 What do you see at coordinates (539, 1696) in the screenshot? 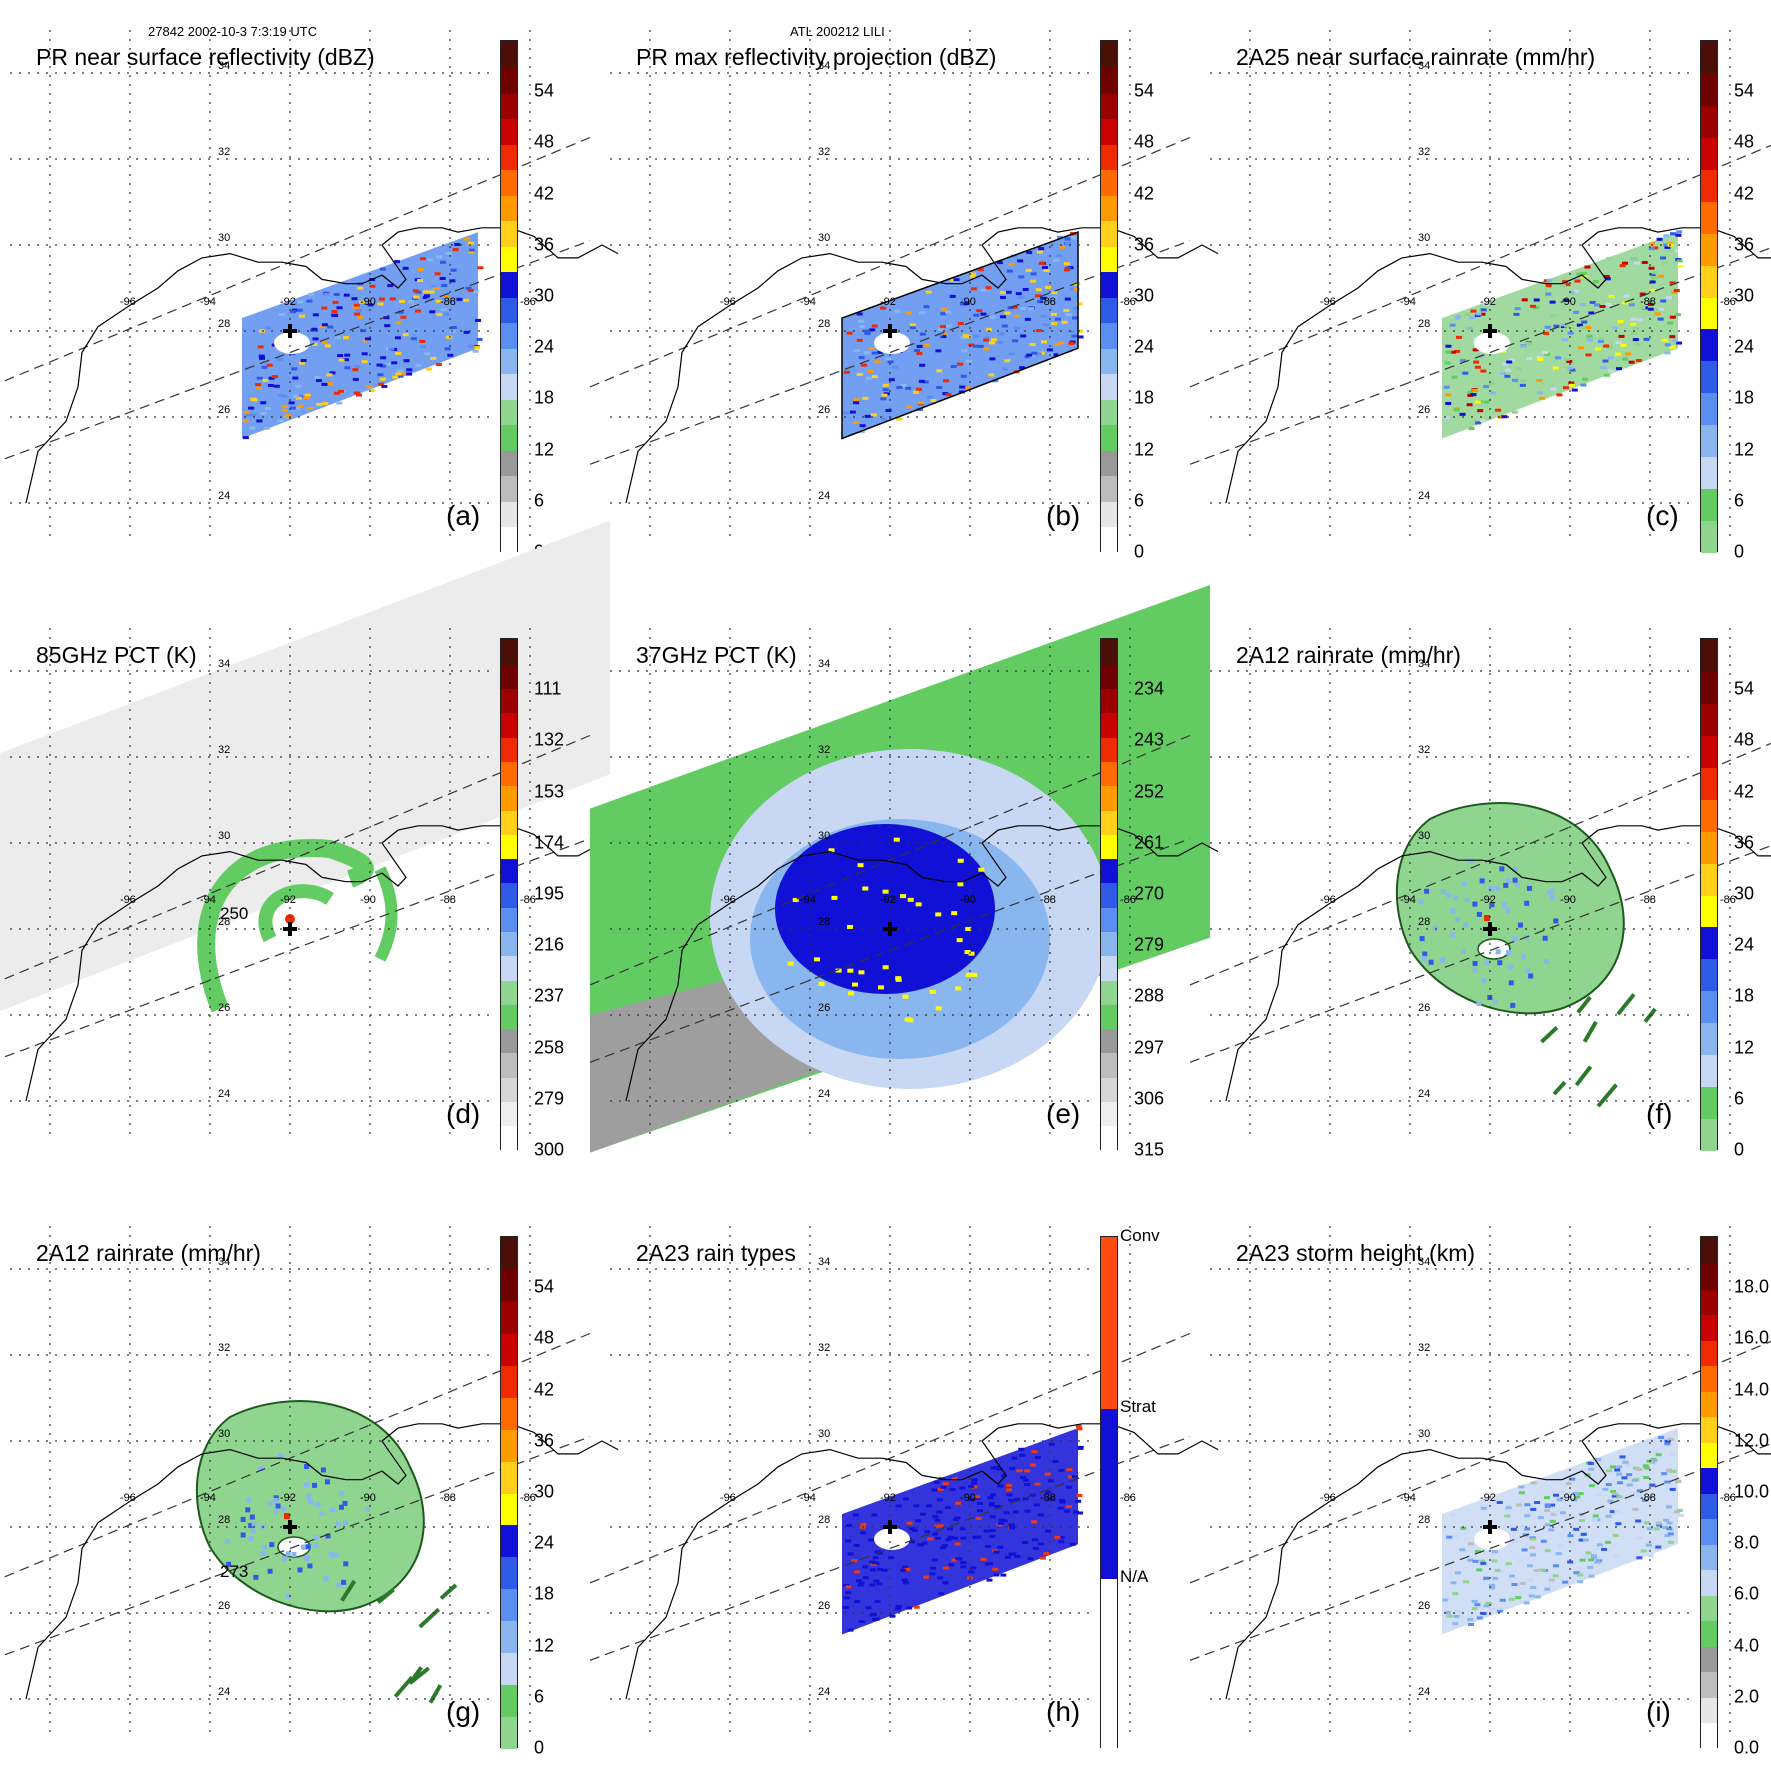
I see `colorbar-tick-label: 6` at bounding box center [539, 1696].